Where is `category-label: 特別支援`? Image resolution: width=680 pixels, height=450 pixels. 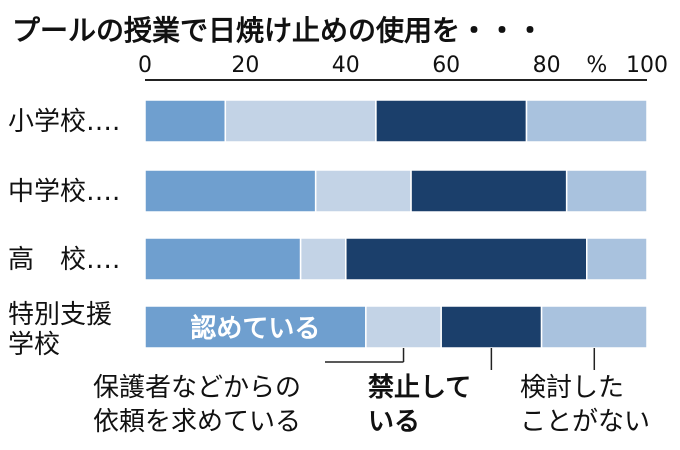
category-label: 特別支援 is located at coordinates (60, 315).